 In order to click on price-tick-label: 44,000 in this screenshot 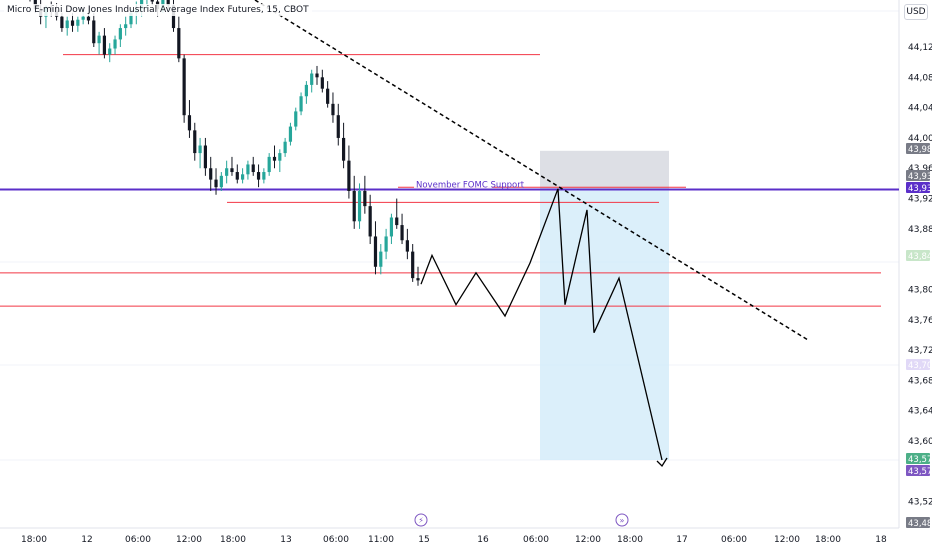, I will do `click(920, 139)`.